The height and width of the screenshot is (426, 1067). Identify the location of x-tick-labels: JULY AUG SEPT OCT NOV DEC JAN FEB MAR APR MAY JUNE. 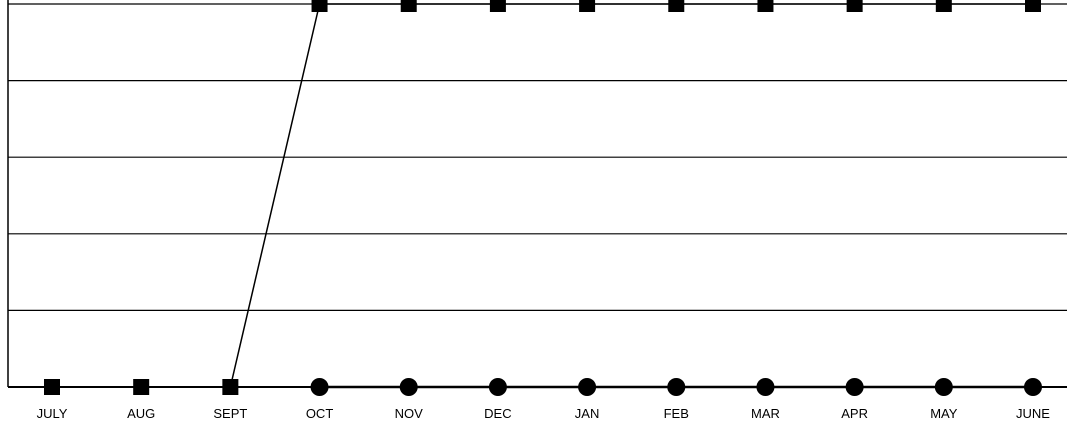
(544, 413).